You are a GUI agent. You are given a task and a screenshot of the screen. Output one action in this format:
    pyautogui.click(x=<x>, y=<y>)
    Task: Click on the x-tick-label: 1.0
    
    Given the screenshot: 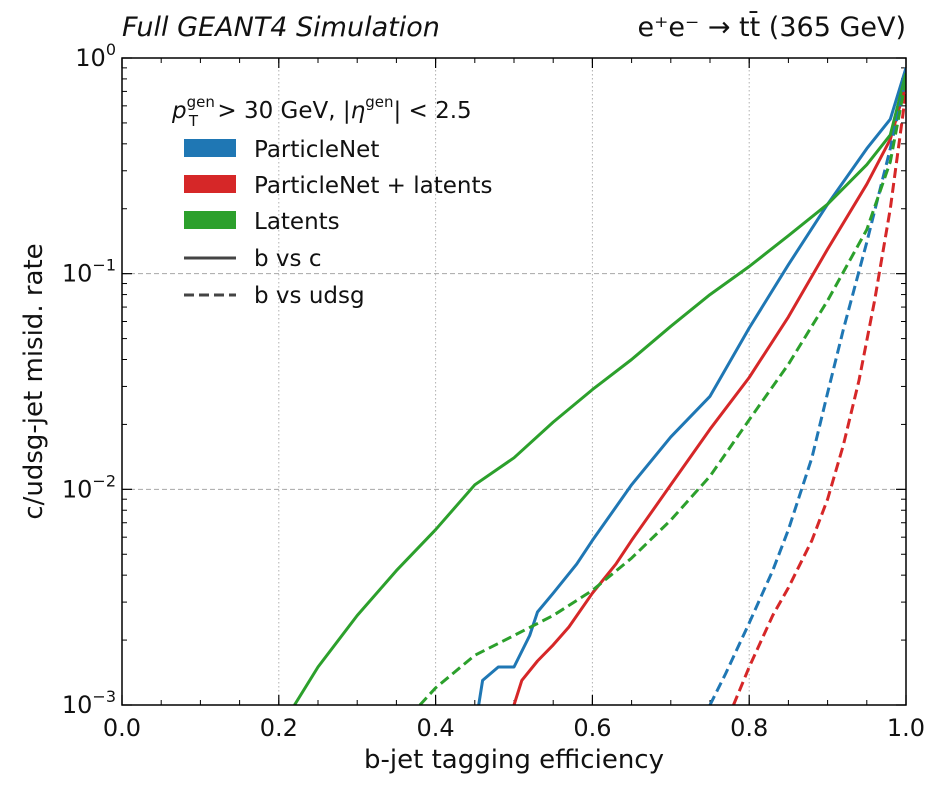 What is the action you would take?
    pyautogui.click(x=906, y=728)
    